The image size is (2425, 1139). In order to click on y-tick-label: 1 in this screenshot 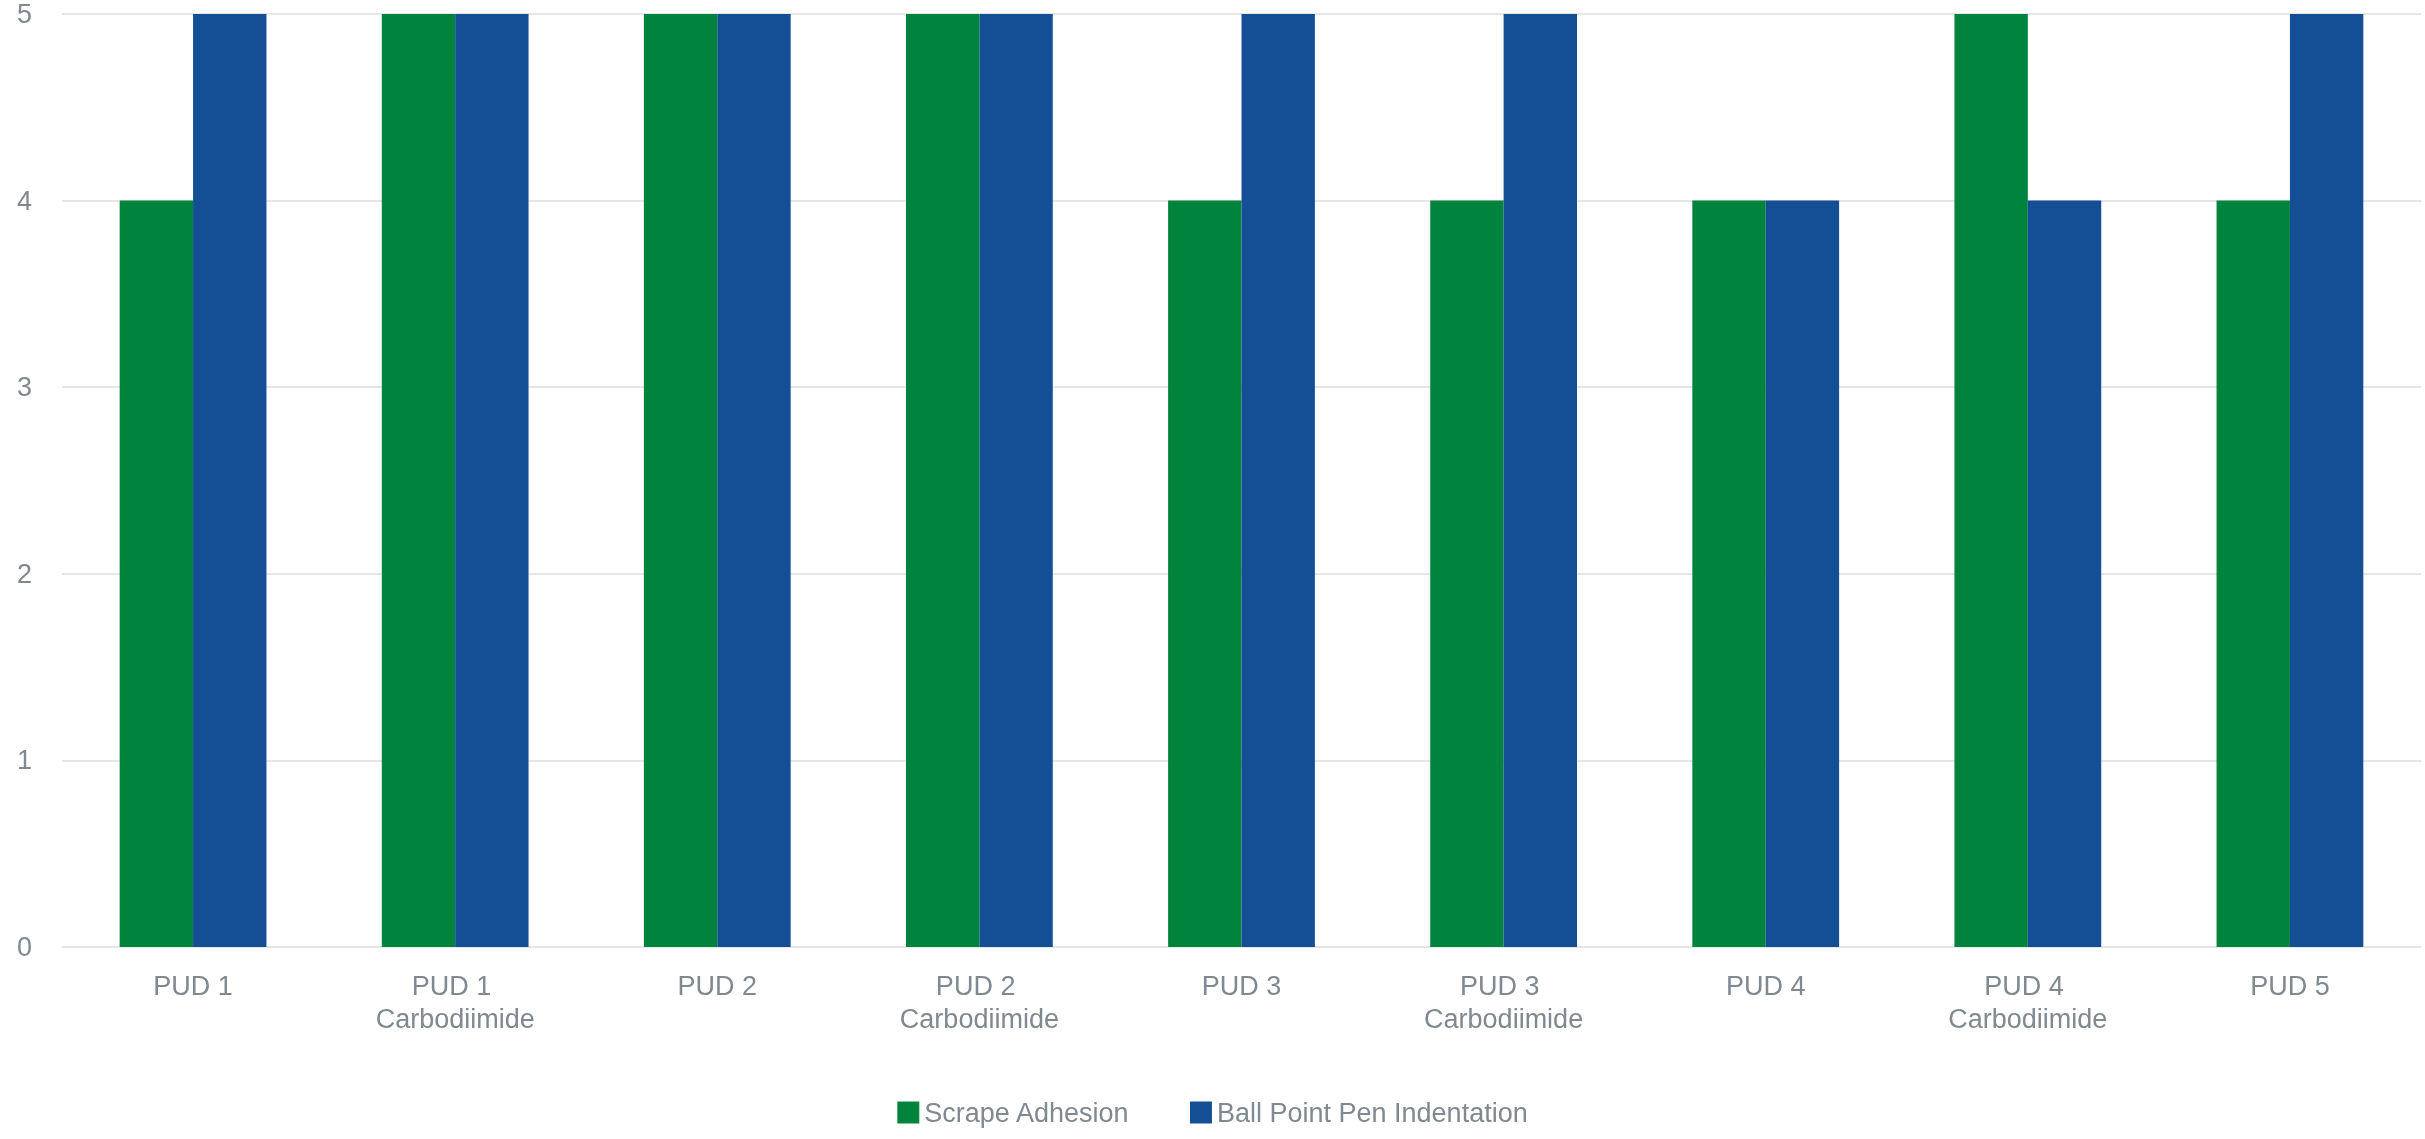, I will do `click(24, 760)`.